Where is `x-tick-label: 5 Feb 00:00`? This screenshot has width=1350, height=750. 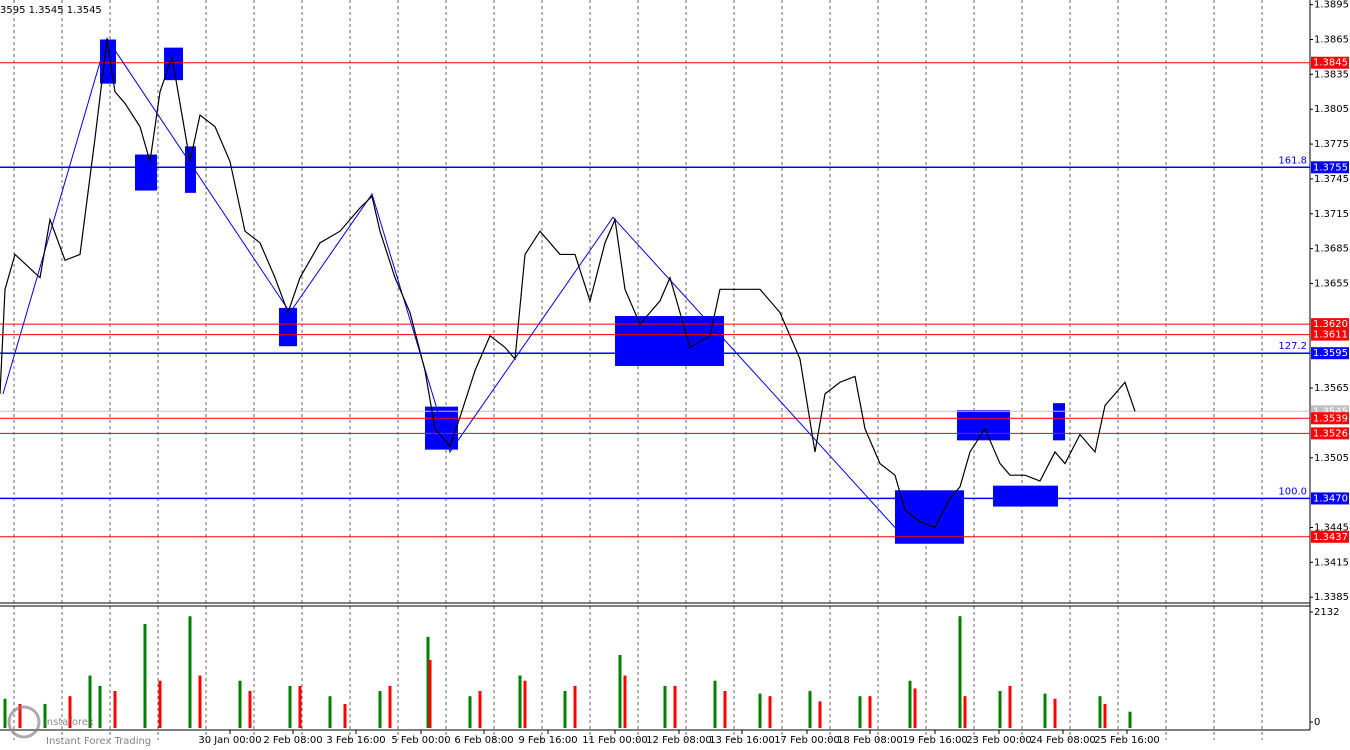 x-tick-label: 5 Feb 00:00 is located at coordinates (420, 740).